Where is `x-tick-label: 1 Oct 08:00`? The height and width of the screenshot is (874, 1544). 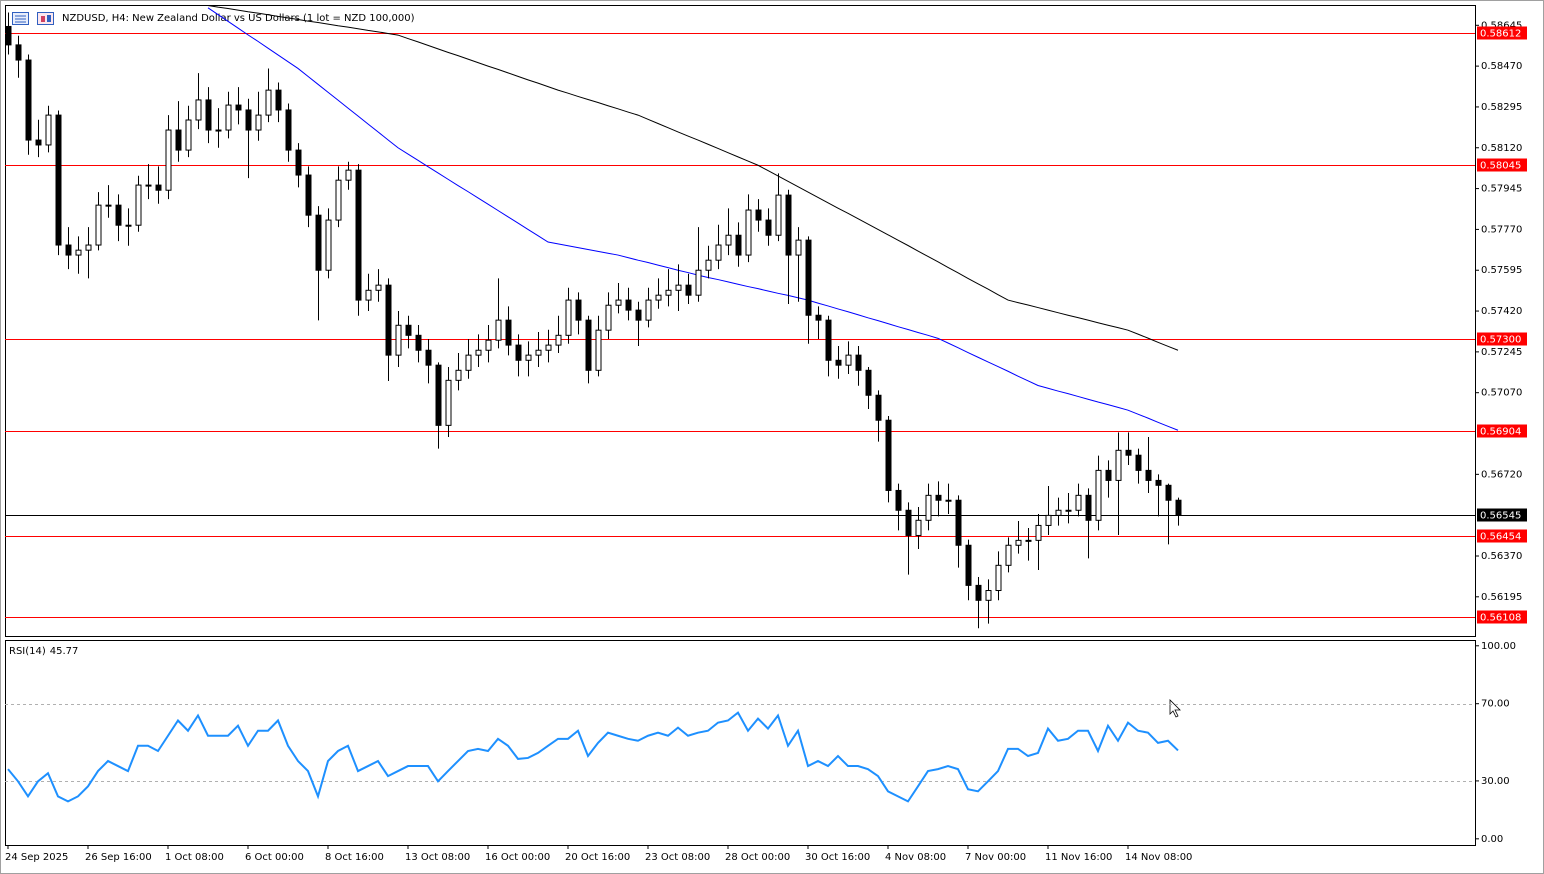 x-tick-label: 1 Oct 08:00 is located at coordinates (194, 857).